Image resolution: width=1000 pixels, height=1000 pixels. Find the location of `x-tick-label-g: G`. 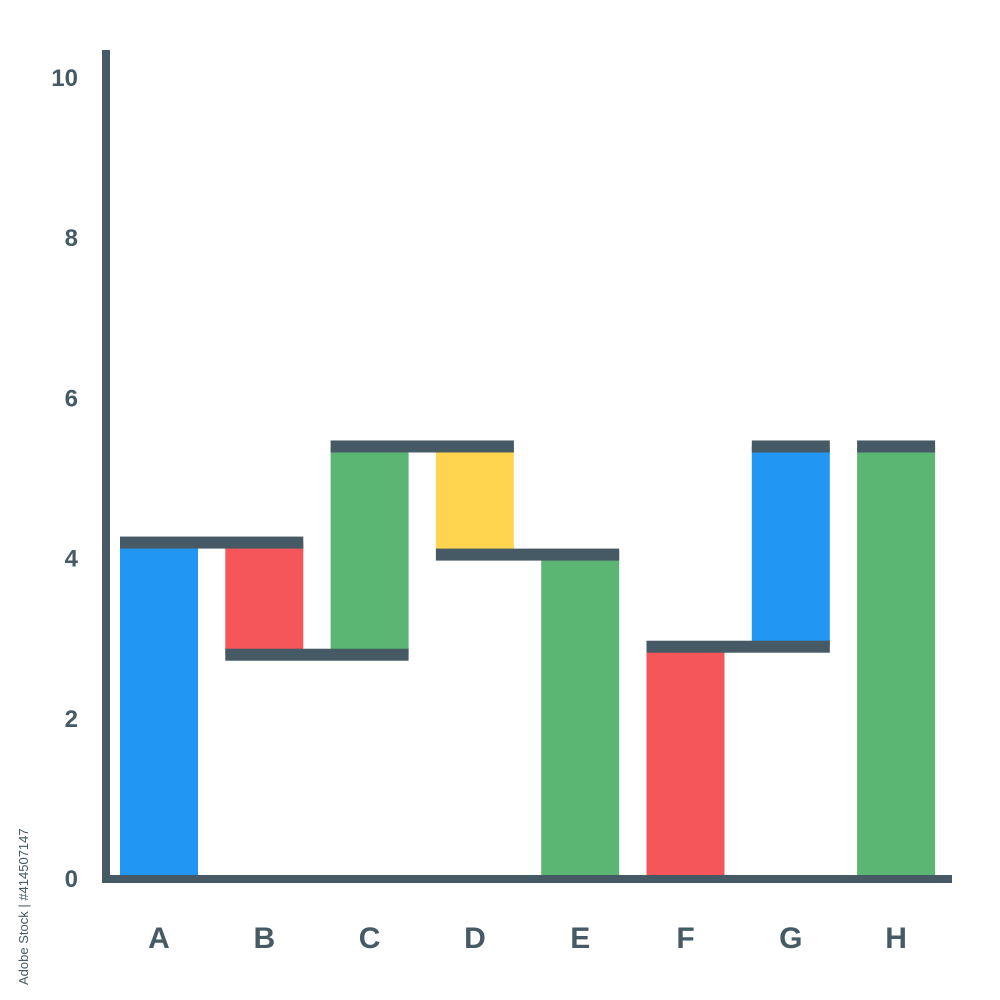

x-tick-label-g: G is located at coordinates (790, 938).